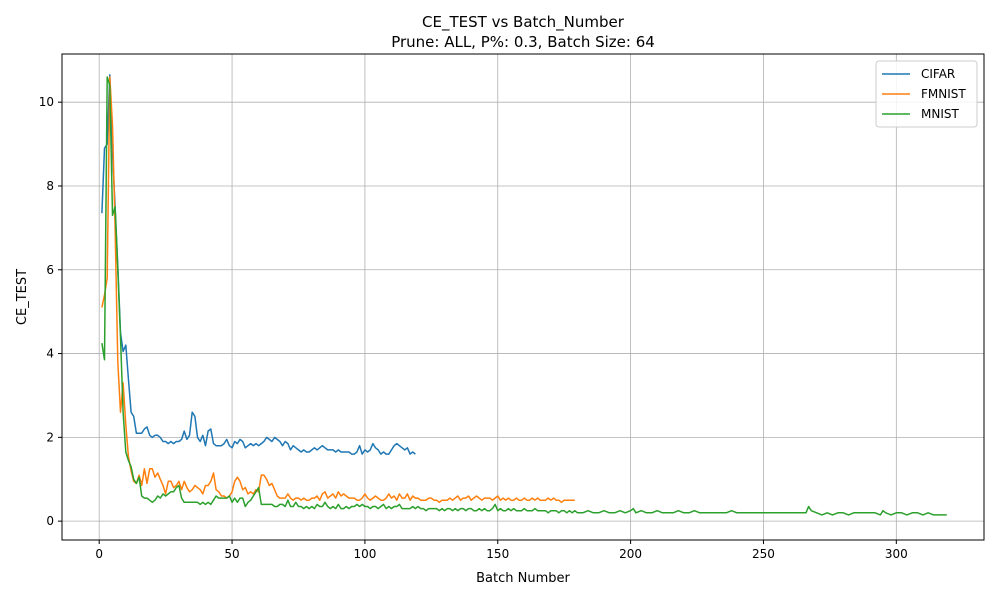  What do you see at coordinates (364, 554) in the screenshot?
I see `x-tick-label: 100` at bounding box center [364, 554].